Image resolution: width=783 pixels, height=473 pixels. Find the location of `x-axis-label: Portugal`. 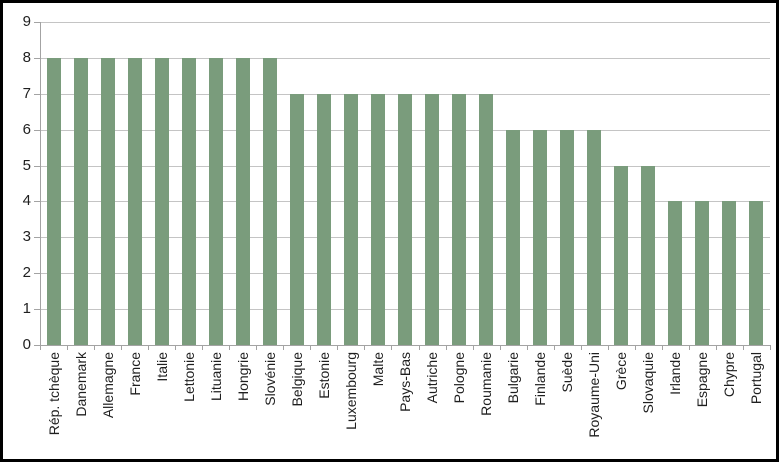

x-axis-label: Portugal is located at coordinates (756, 378).